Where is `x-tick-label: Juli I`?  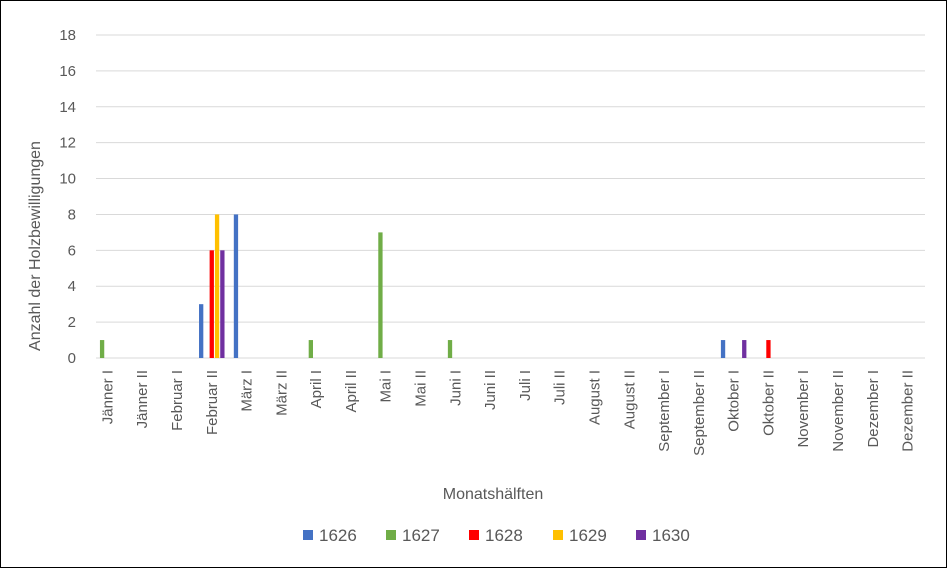 x-tick-label: Juli I is located at coordinates (525, 385).